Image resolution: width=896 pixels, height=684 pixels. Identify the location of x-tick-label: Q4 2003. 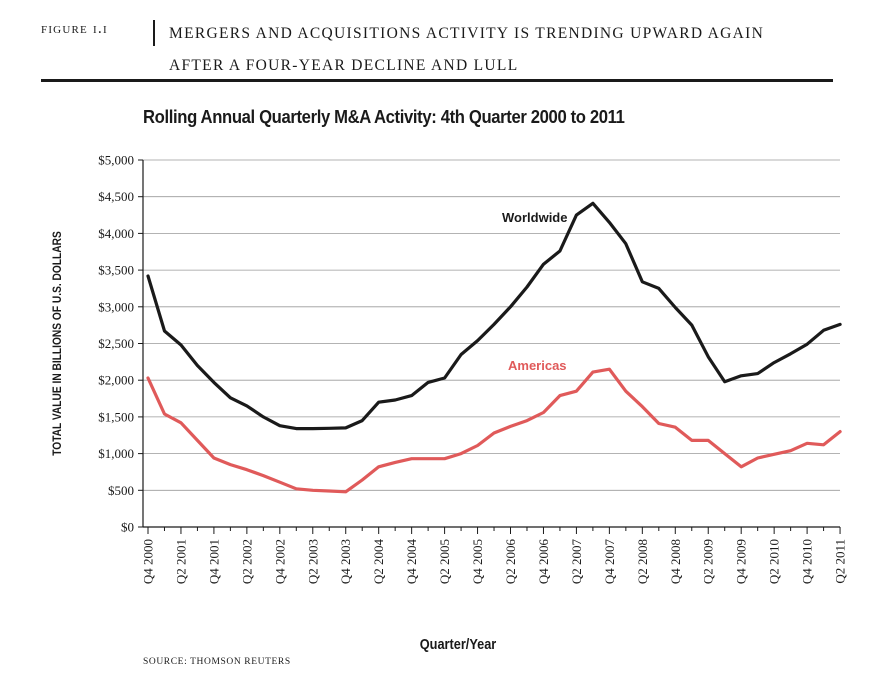
(345, 561).